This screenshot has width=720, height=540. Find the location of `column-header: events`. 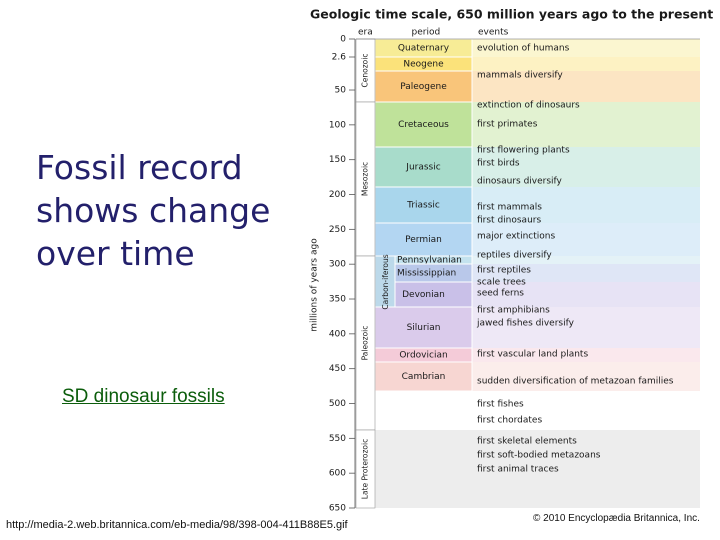

column-header: events is located at coordinates (493, 33).